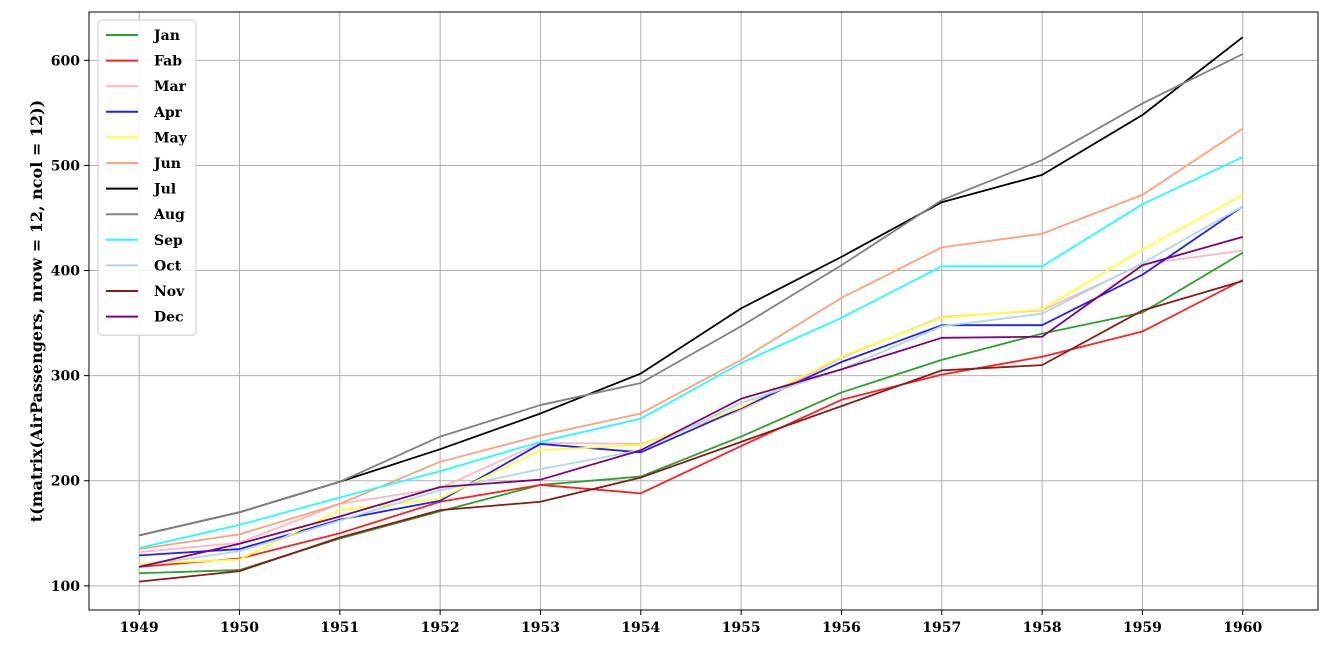 Image resolution: width=1339 pixels, height=648 pixels. Describe the element at coordinates (540, 628) in the screenshot. I see `x-tick-label: 1953` at that location.